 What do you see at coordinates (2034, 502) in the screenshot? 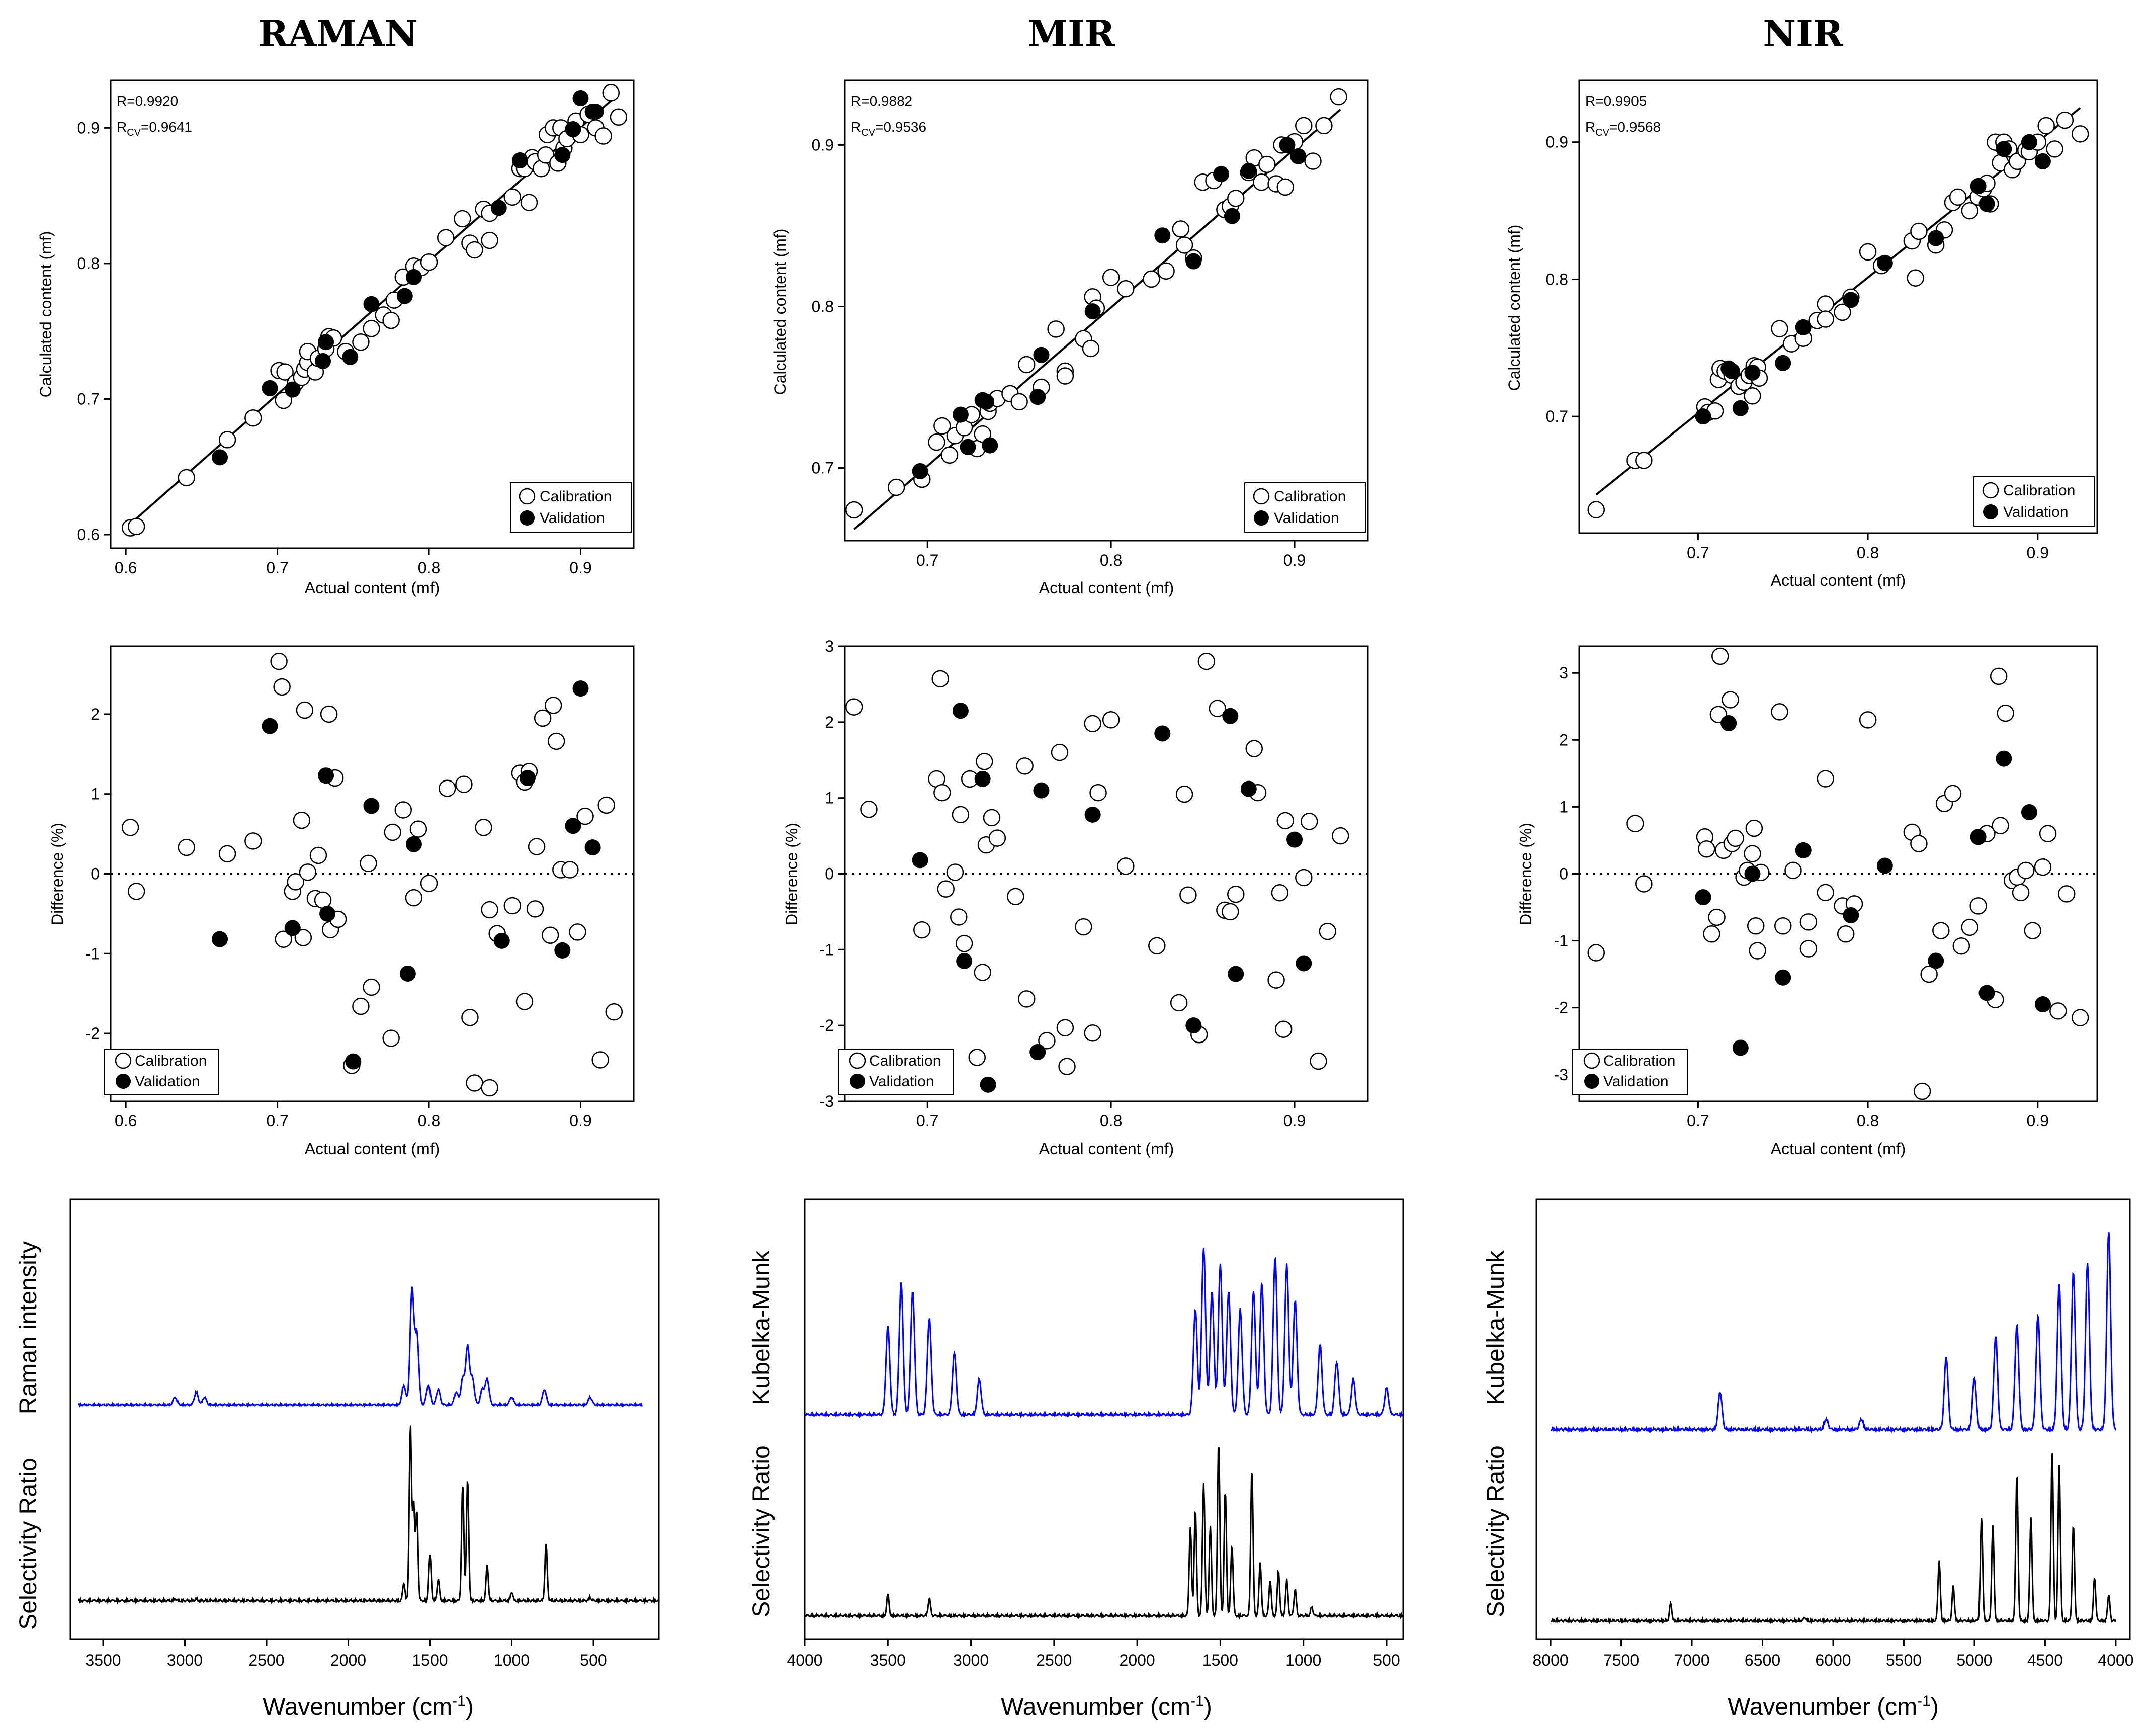
I see `legend: Calibration Validation` at bounding box center [2034, 502].